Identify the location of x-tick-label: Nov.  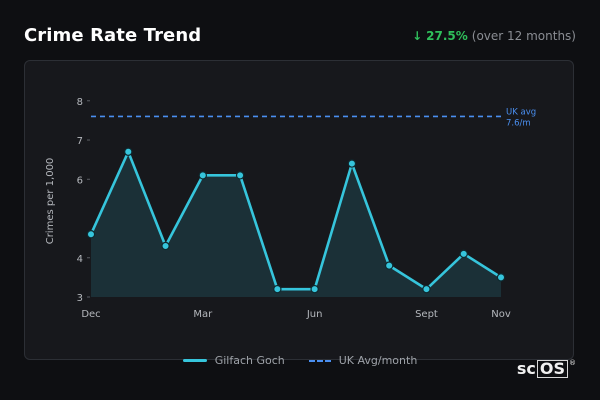
(501, 314).